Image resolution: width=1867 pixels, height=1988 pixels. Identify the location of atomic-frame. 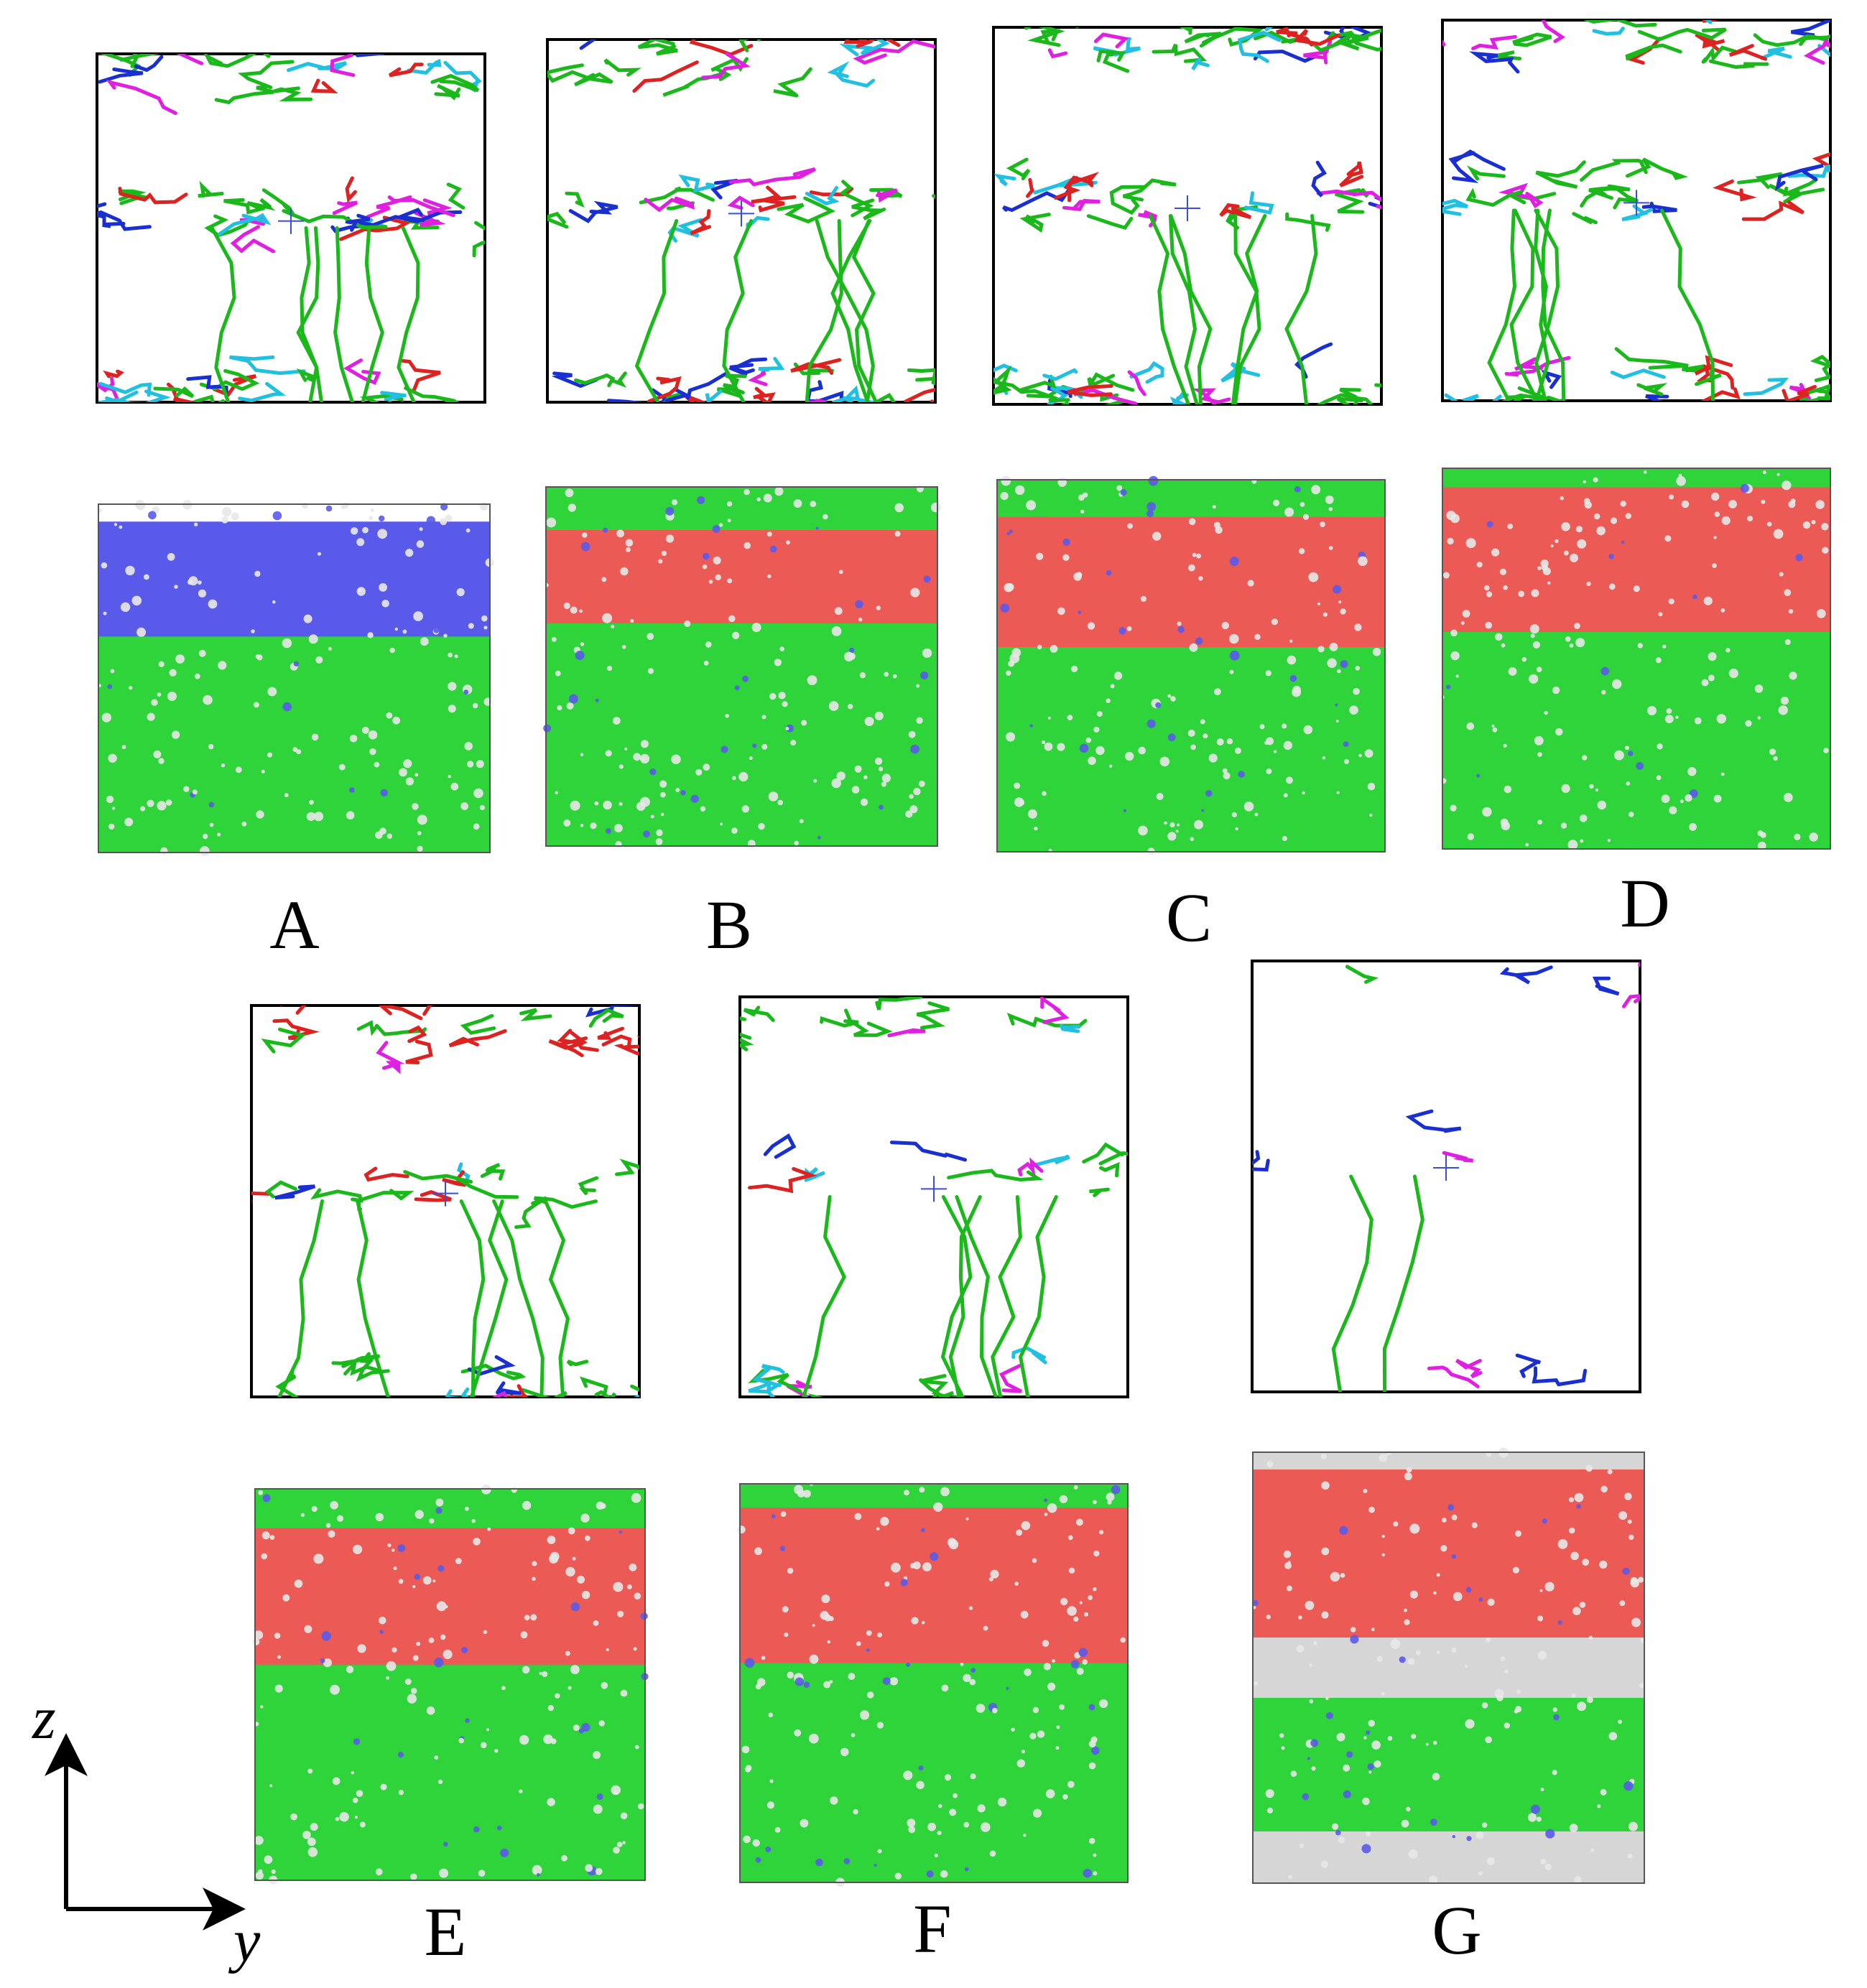
(1448, 1668).